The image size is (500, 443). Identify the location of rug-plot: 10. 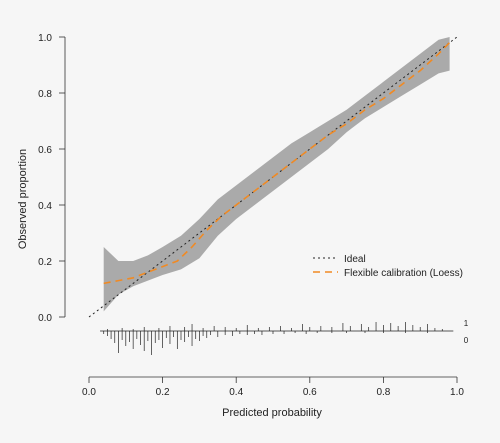
(284, 337).